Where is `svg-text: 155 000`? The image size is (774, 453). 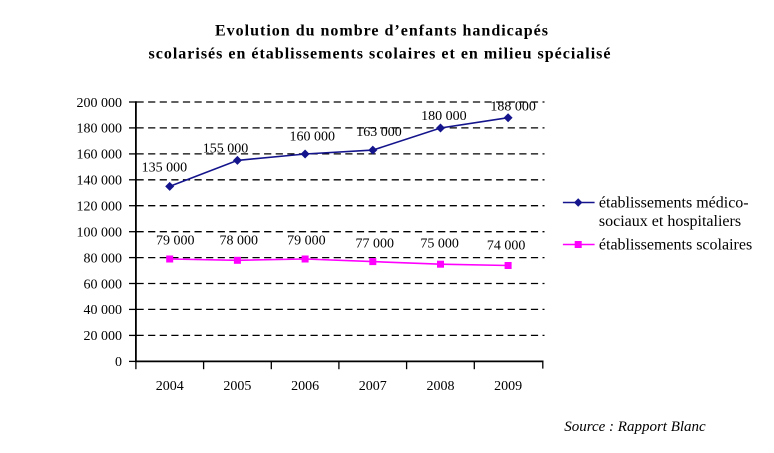 svg-text: 155 000 is located at coordinates (226, 148).